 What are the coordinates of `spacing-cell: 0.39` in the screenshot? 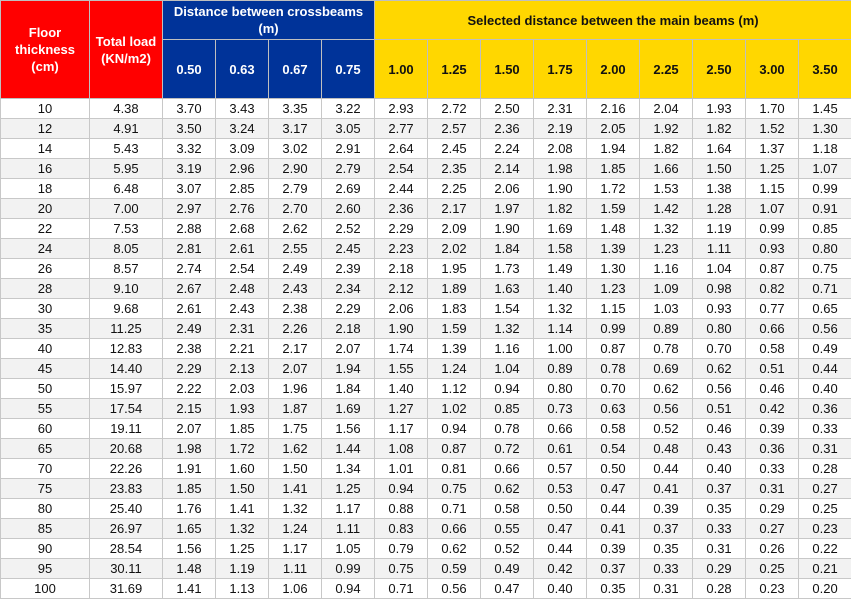 It's located at (772, 428).